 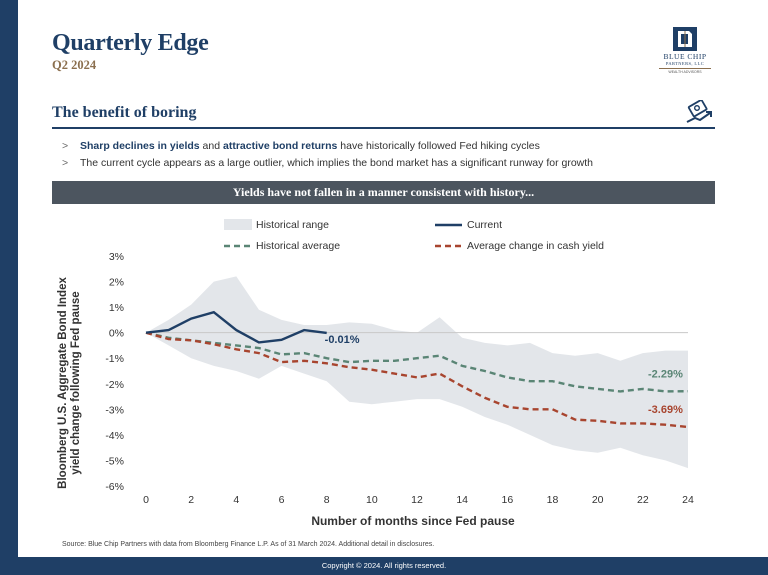 I want to click on y-tick-label: -6%, so click(x=114, y=487).